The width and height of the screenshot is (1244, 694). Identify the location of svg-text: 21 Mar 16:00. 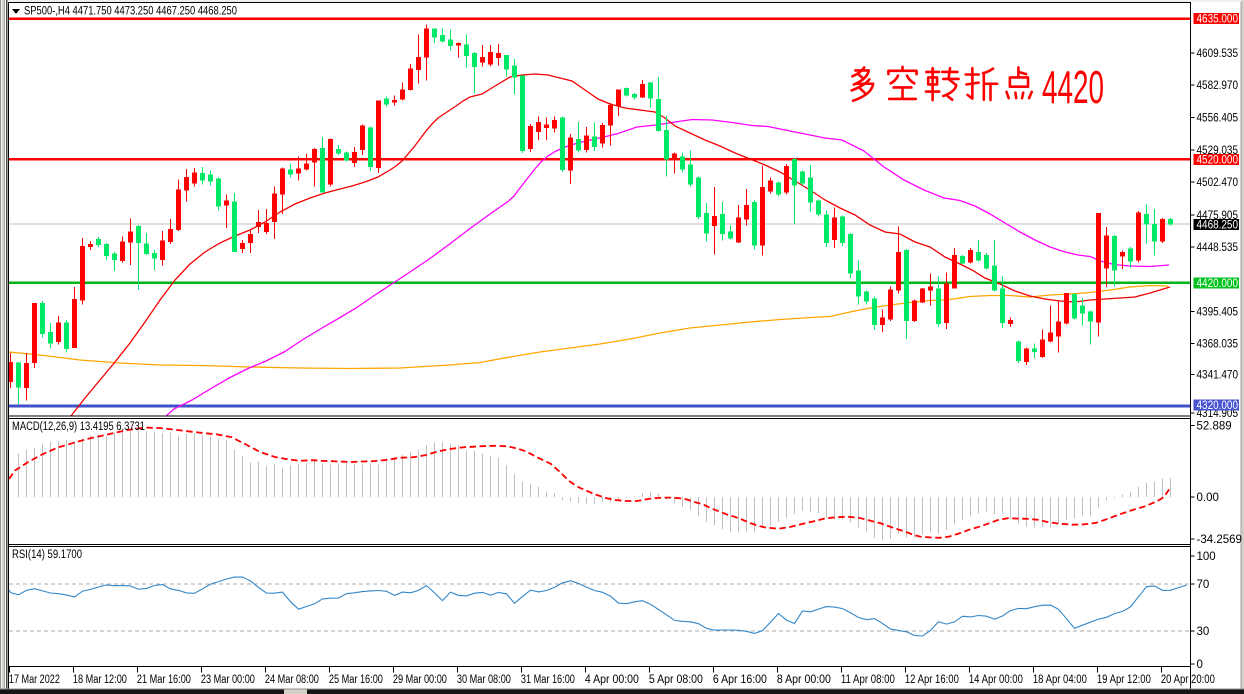
(164, 680).